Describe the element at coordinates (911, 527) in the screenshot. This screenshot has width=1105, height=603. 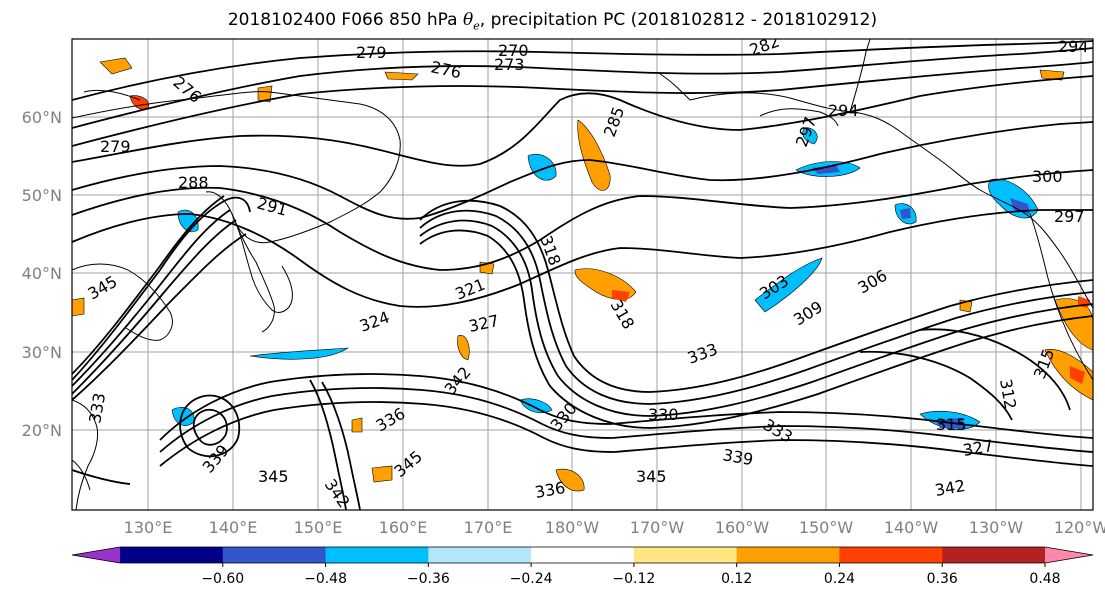
I see `lon-label: 140°W` at that location.